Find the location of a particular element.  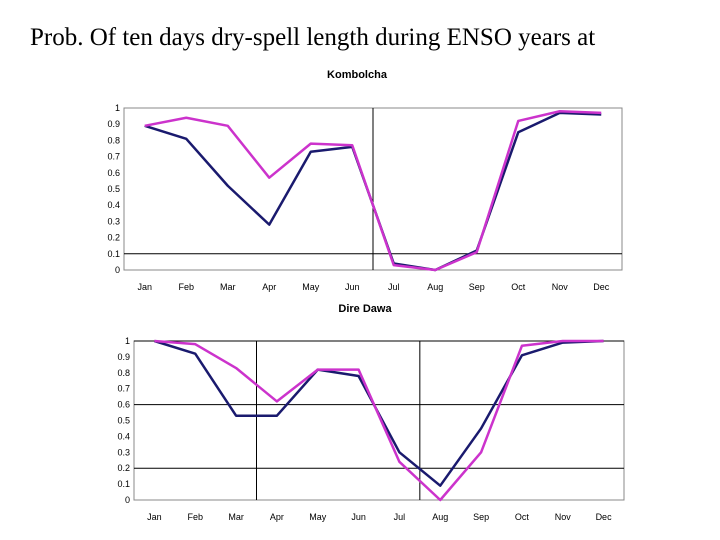

dire-dawa-y-tick-label: 0.7 is located at coordinates (123, 389).